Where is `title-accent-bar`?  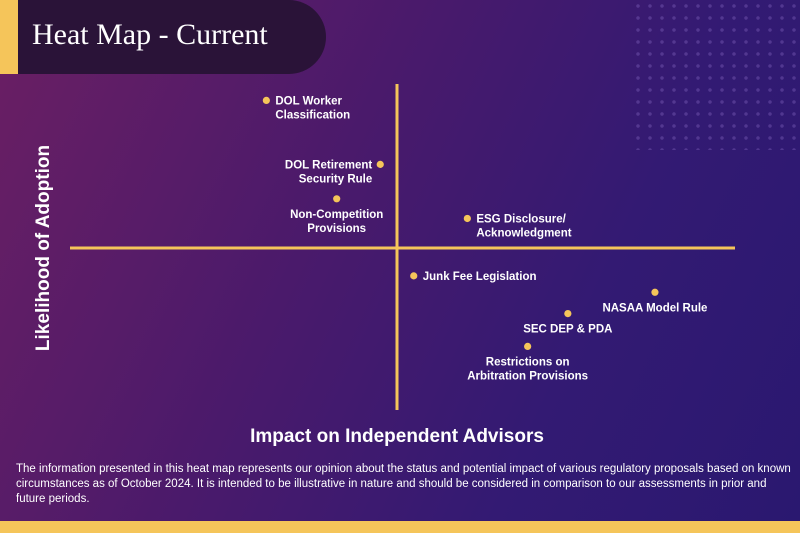
title-accent-bar is located at coordinates (9, 37).